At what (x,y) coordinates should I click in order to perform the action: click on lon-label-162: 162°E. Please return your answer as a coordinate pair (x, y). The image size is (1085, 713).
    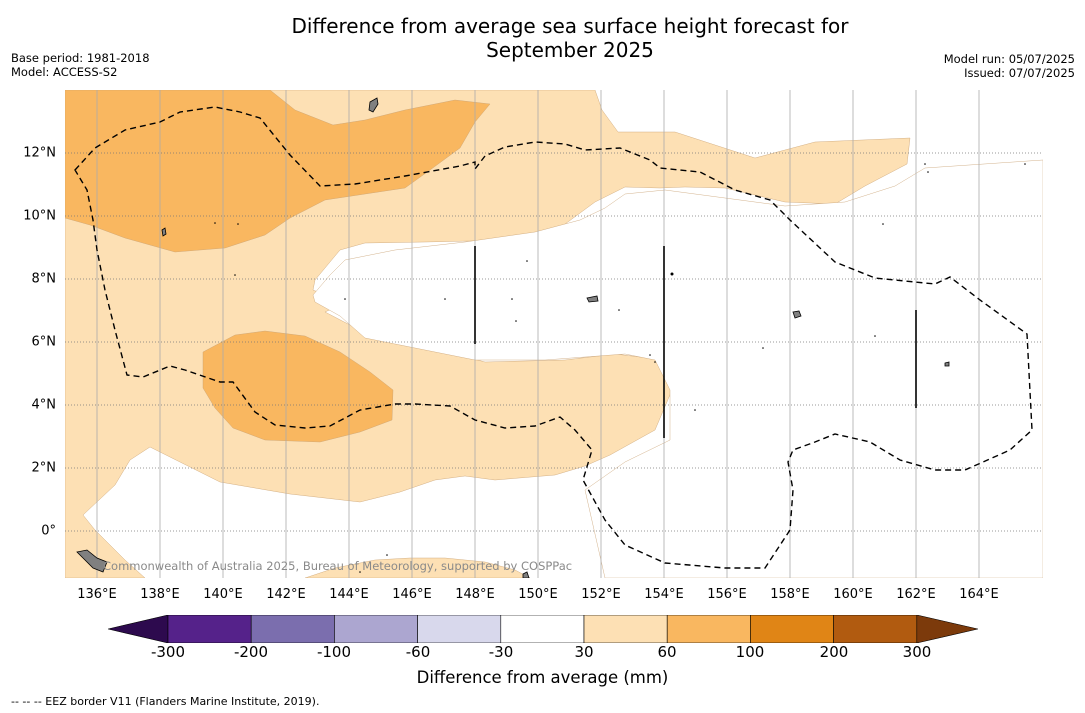
    Looking at the image, I should click on (916, 594).